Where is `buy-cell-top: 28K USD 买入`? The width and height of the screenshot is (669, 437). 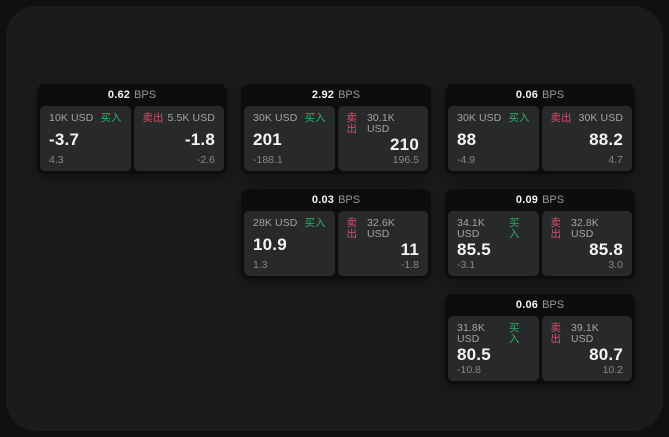
buy-cell-top: 28K USD 买入 is located at coordinates (289, 223).